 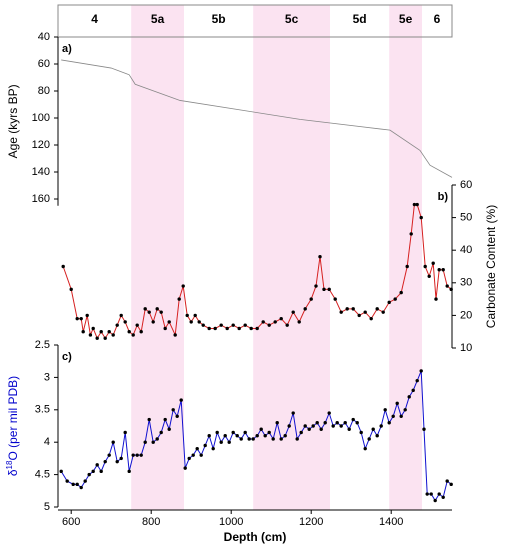 What do you see at coordinates (466, 185) in the screenshot?
I see `y-tick-label: 60` at bounding box center [466, 185].